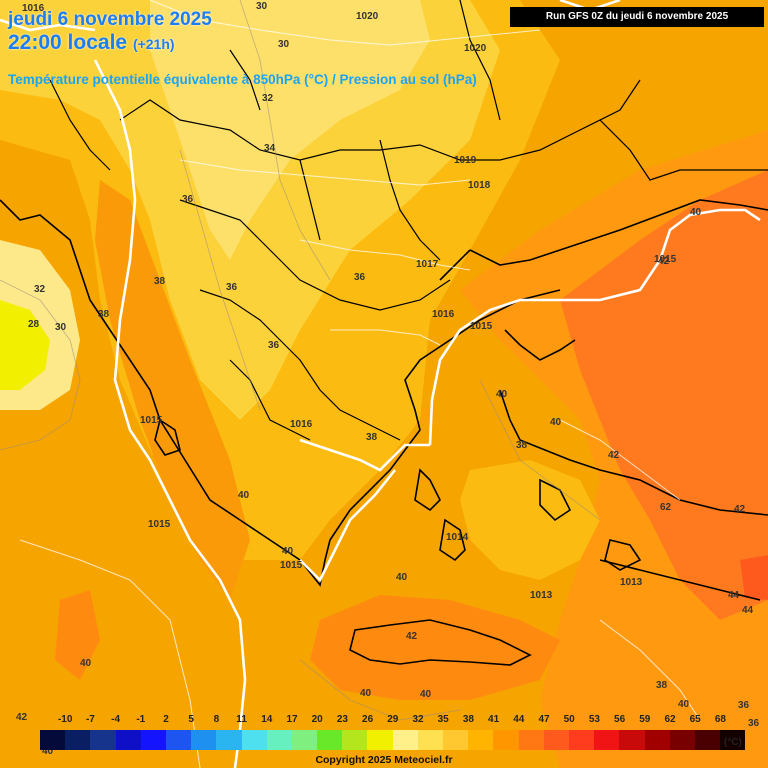 Image resolution: width=768 pixels, height=768 pixels. I want to click on legend-unit: (°C), so click(733, 742).